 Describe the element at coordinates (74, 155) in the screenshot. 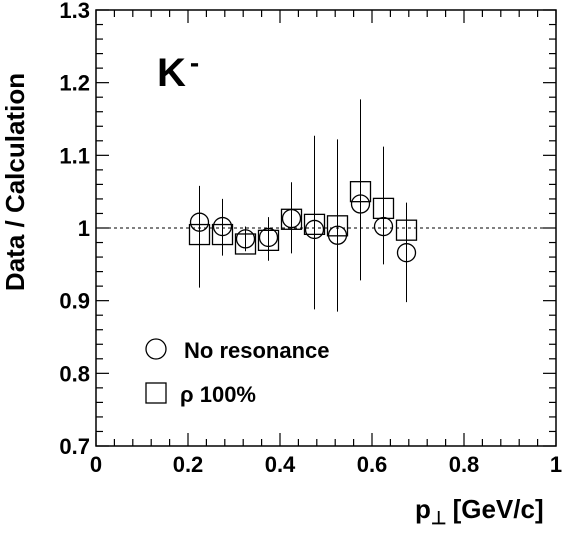

I see `y-tick-label: 1.1` at that location.